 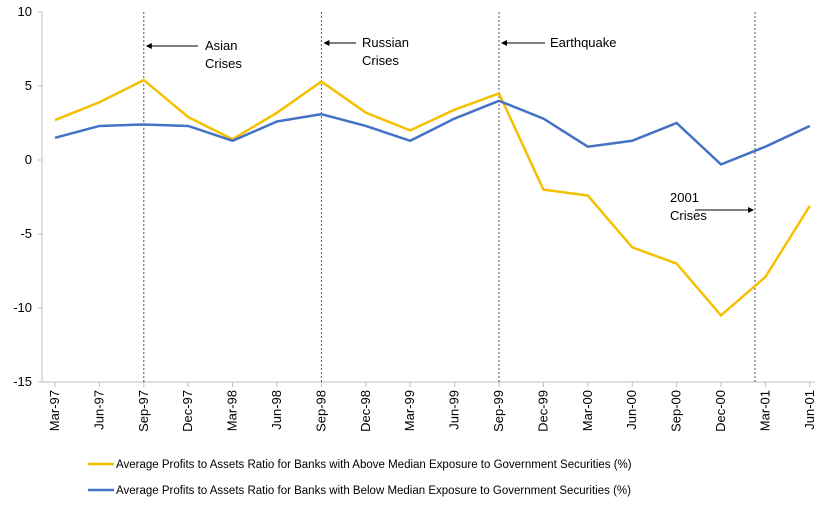 What do you see at coordinates (409, 410) in the screenshot?
I see `x-tick-label: Mar-99` at bounding box center [409, 410].